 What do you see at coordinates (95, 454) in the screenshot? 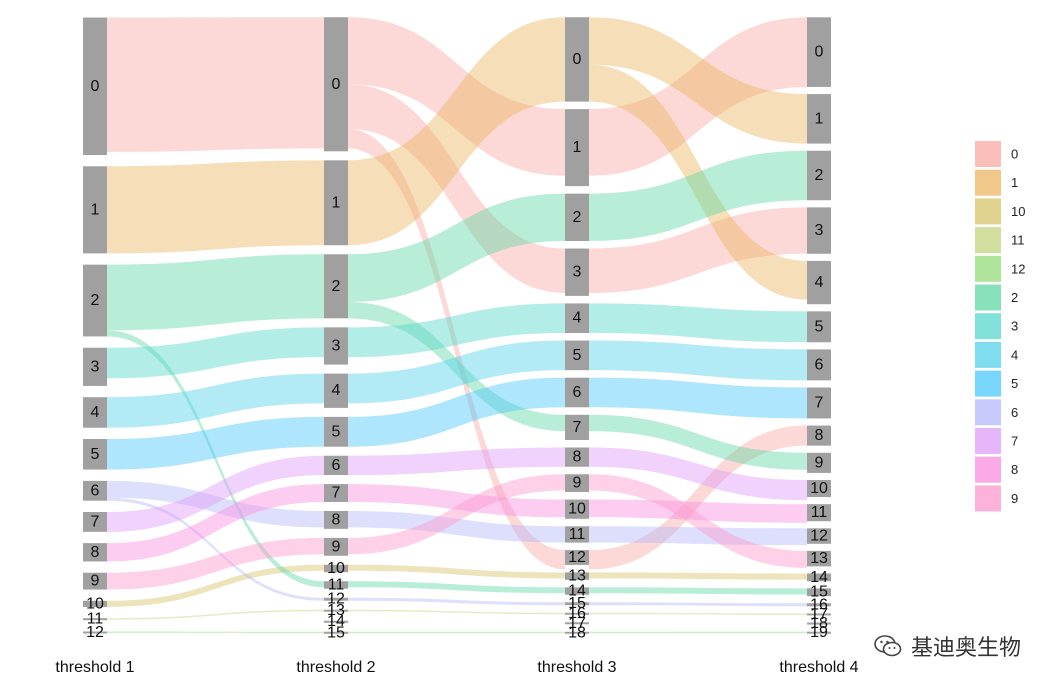
I see `node-label-threshold_1-5: 5` at bounding box center [95, 454].